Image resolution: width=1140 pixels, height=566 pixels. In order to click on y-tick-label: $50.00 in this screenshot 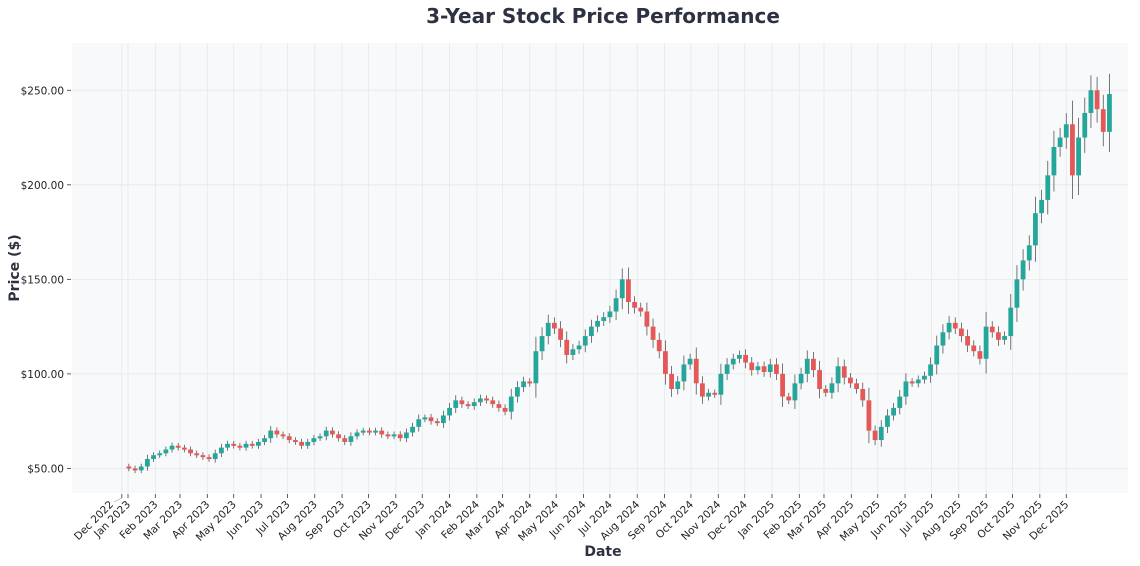, I will do `click(45, 469)`.